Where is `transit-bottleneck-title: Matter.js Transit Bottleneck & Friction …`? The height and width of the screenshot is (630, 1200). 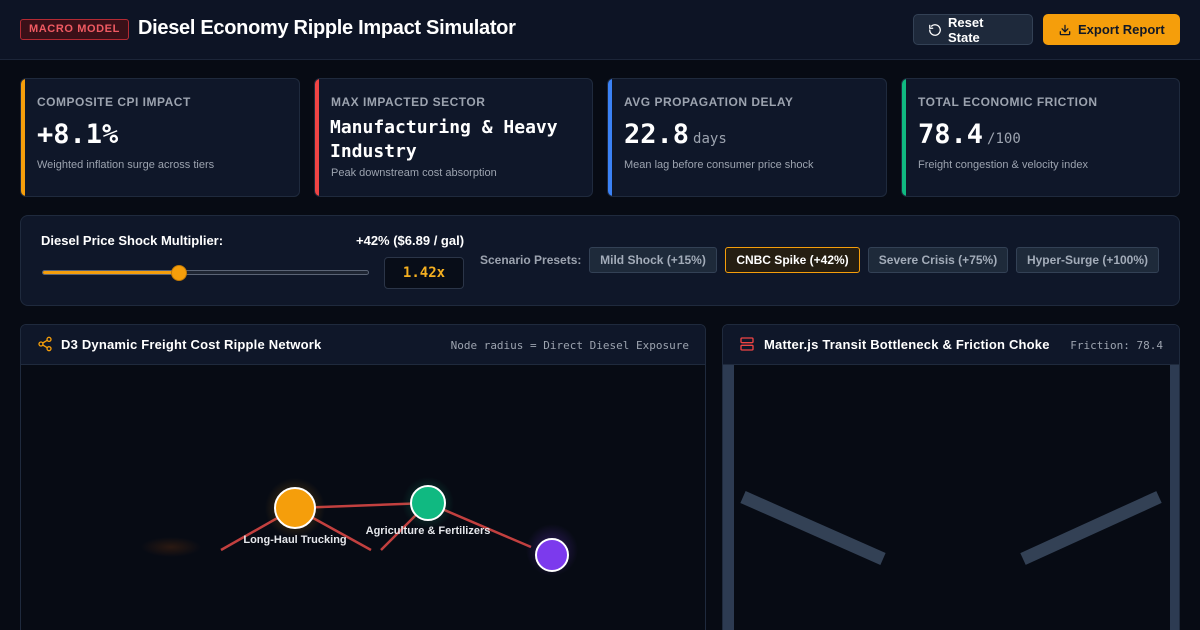
transit-bottleneck-title: Matter.js Transit Bottleneck & Friction … is located at coordinates (907, 344).